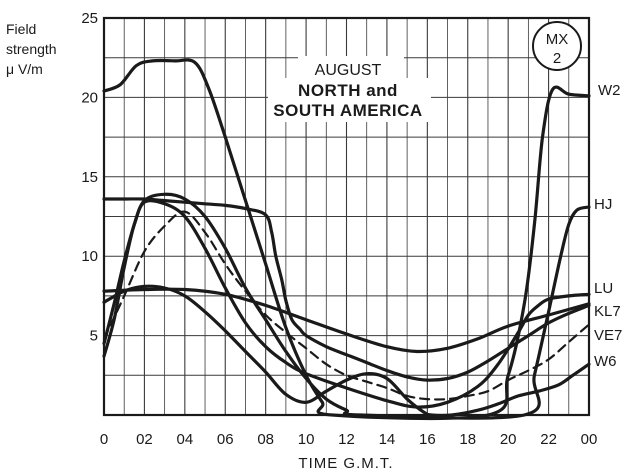 The height and width of the screenshot is (473, 629). I want to click on y-tick-label: 15, so click(89, 177).